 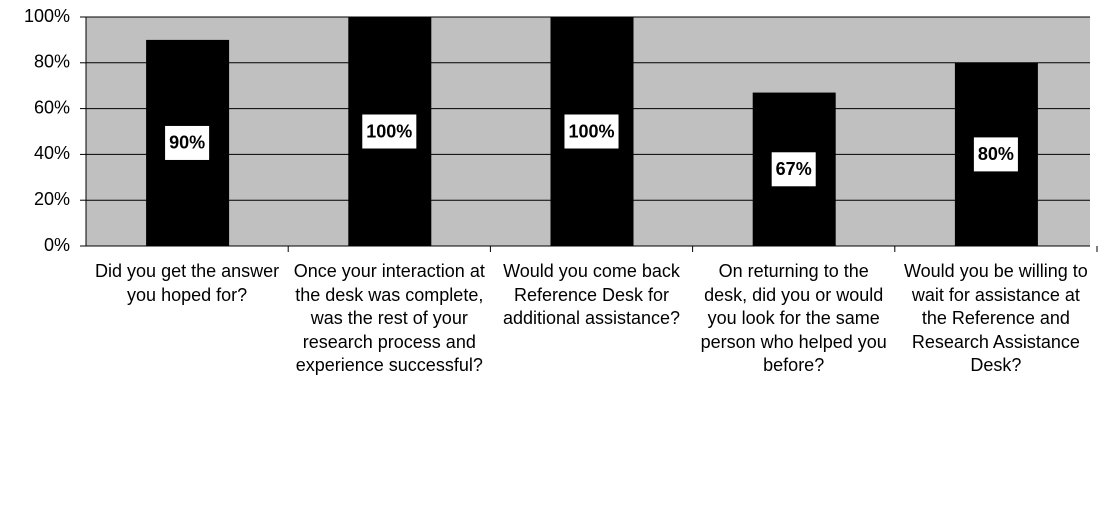 I want to click on data-label: 80%, so click(x=996, y=154).